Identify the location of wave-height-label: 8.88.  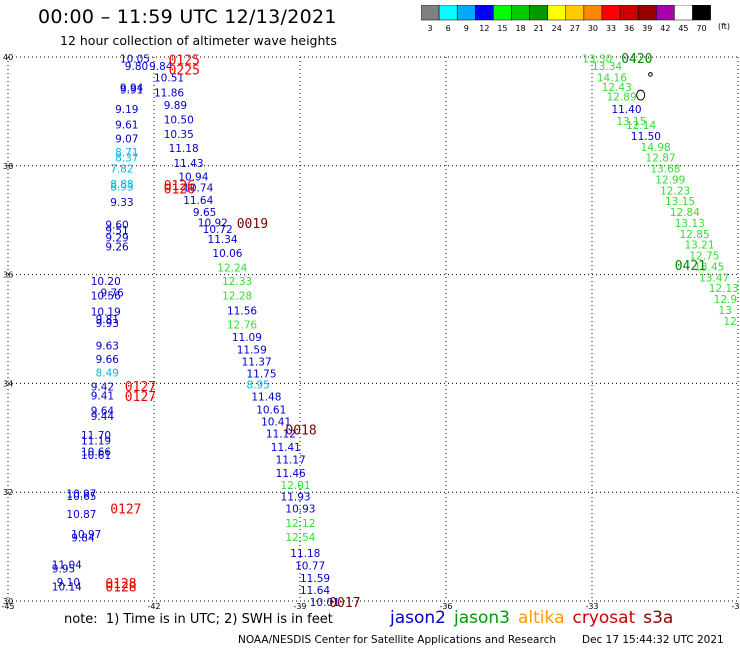
(121, 185).